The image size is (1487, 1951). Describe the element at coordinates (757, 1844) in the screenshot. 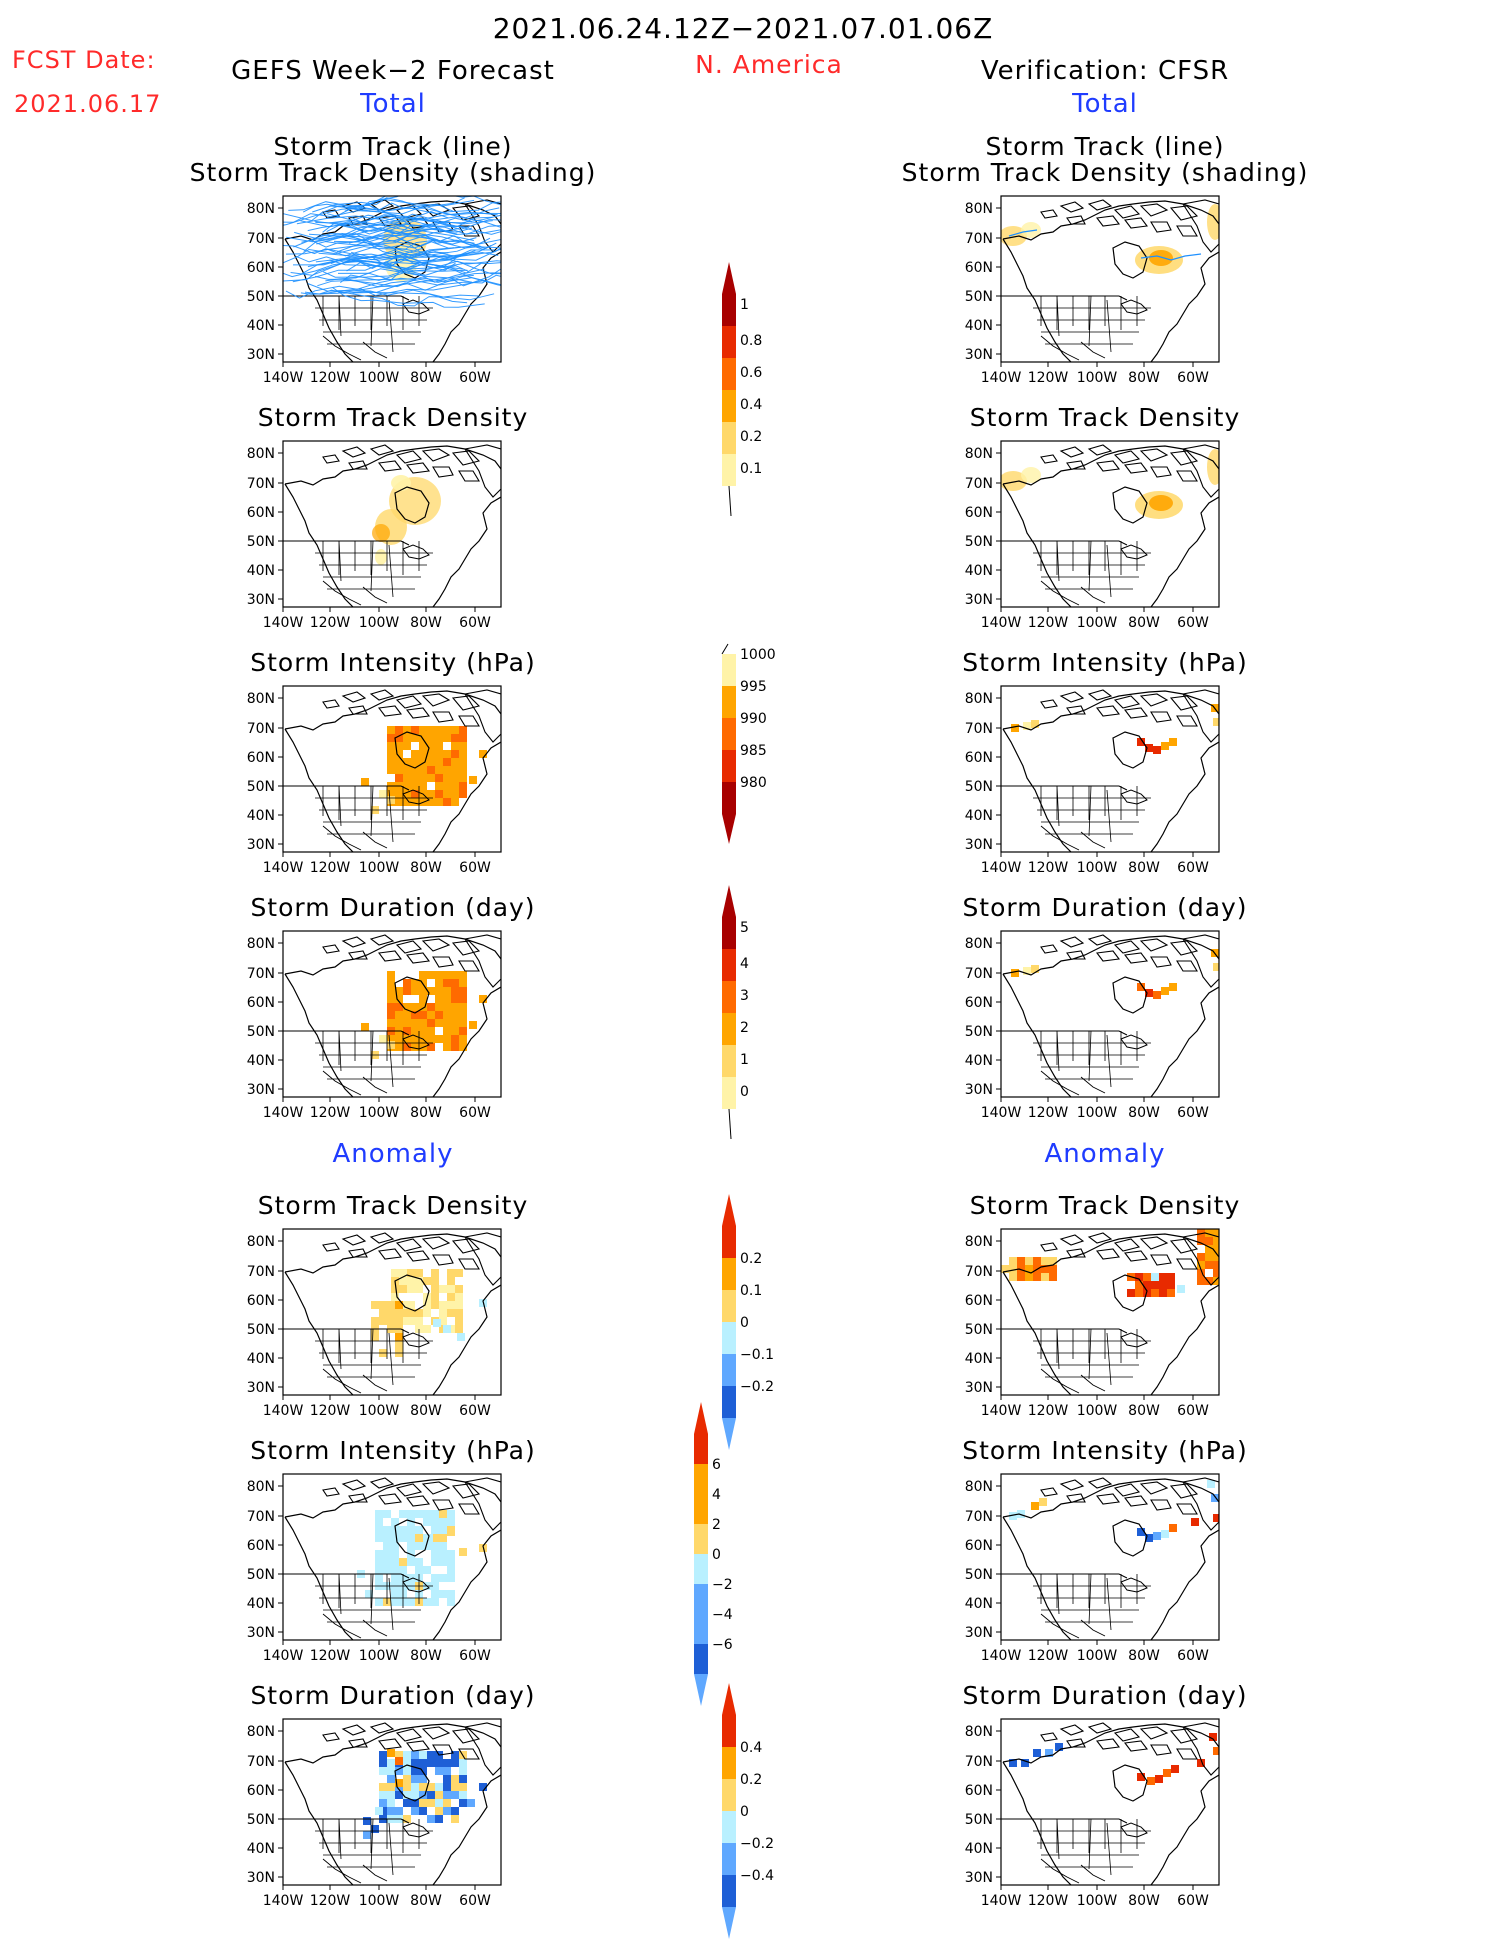

I see `colorbar-label: −0.2` at that location.